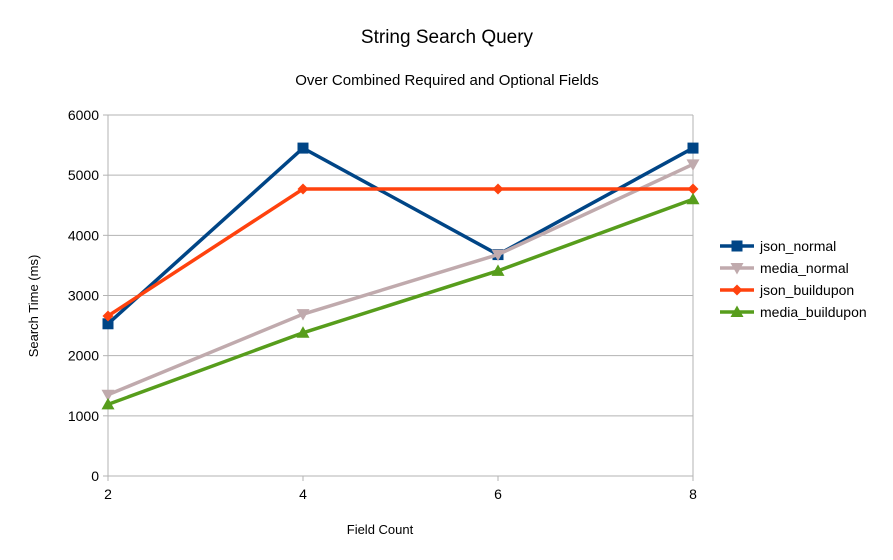 The width and height of the screenshot is (893, 560). I want to click on legend-item-json_normal: json_normal, so click(778, 246).